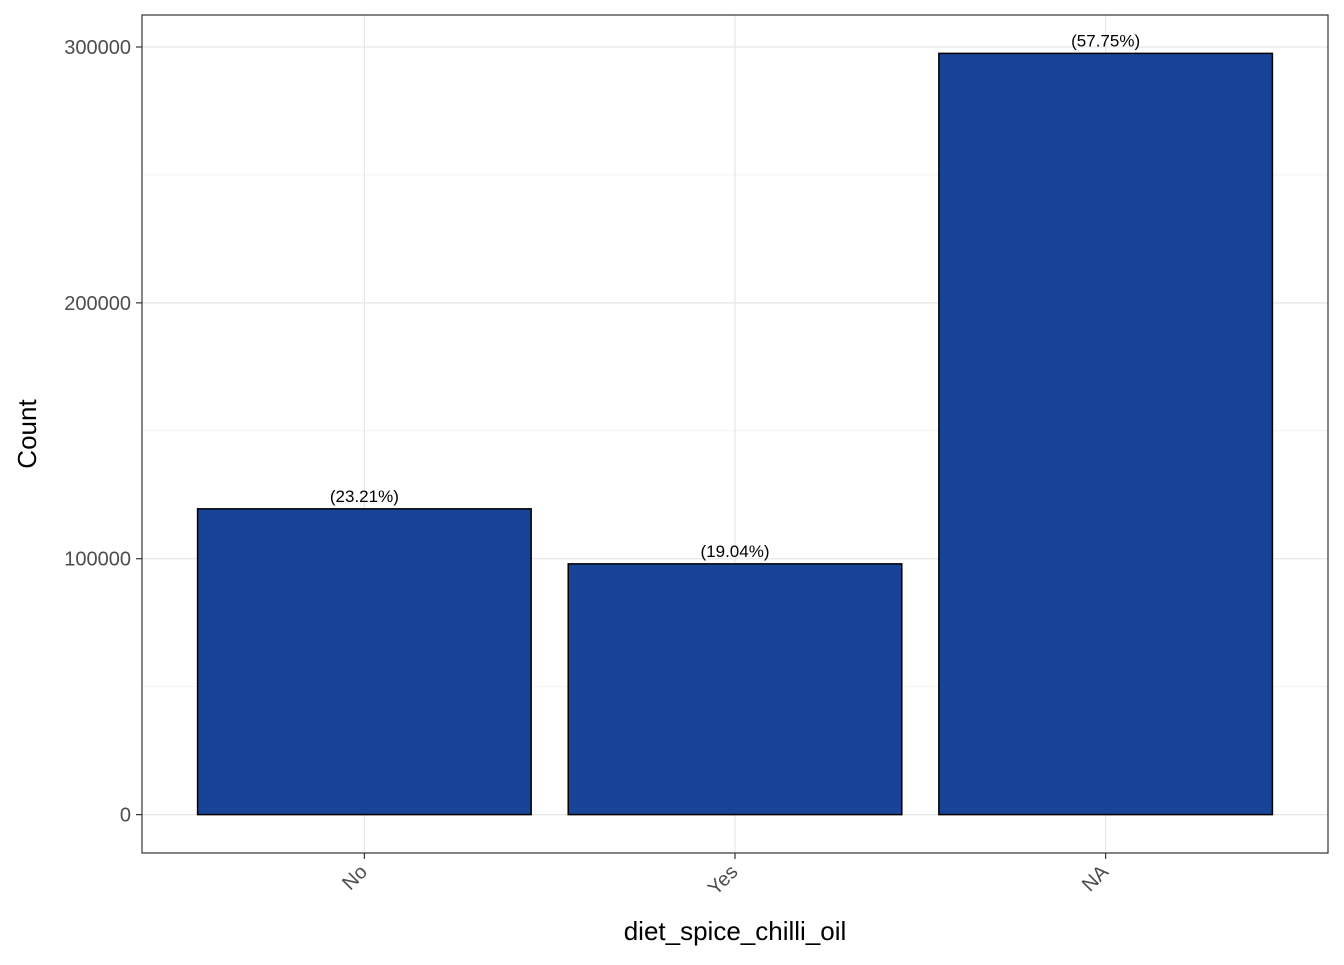 This screenshot has width=1344, height=965. What do you see at coordinates (97, 560) in the screenshot?
I see `y-tick-label: 100000` at bounding box center [97, 560].